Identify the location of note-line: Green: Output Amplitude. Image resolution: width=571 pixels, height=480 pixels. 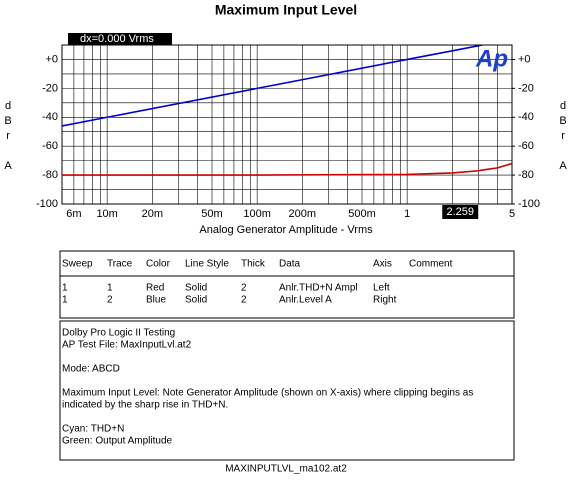
(117, 441).